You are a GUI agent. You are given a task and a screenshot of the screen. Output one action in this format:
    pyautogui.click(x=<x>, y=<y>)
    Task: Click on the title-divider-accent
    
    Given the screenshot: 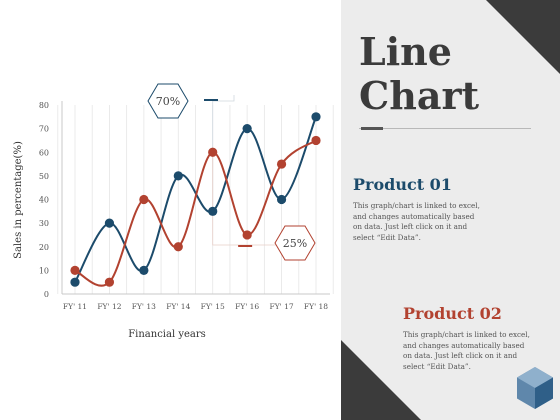 What is the action you would take?
    pyautogui.click(x=372, y=128)
    